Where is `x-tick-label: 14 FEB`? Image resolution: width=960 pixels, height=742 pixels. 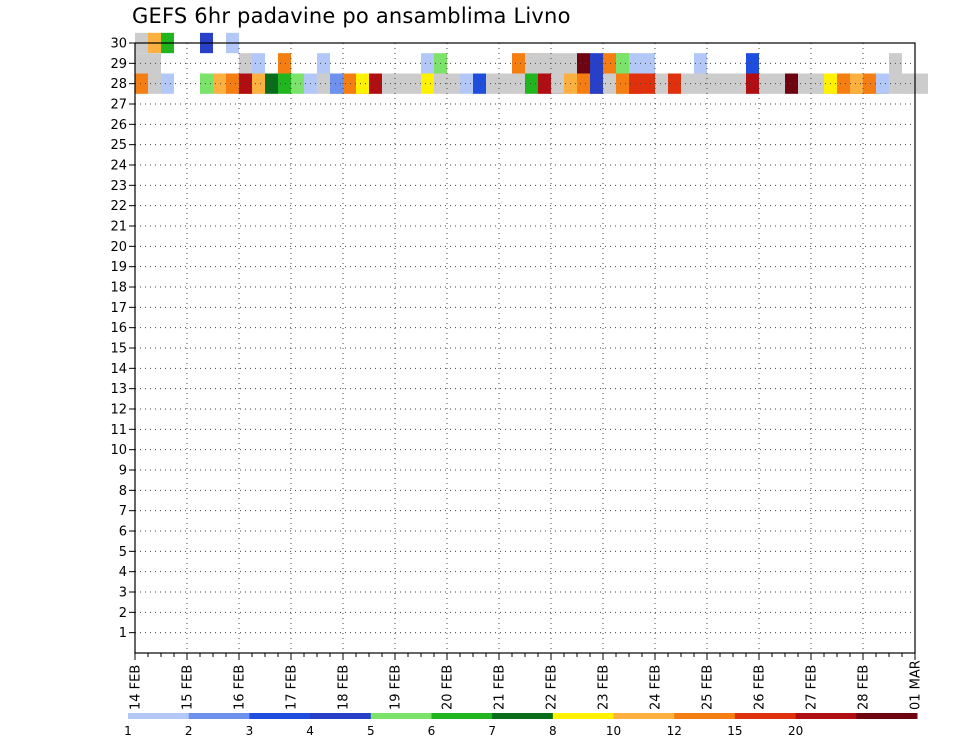
x-tick-label: 14 FEB is located at coordinates (136, 687).